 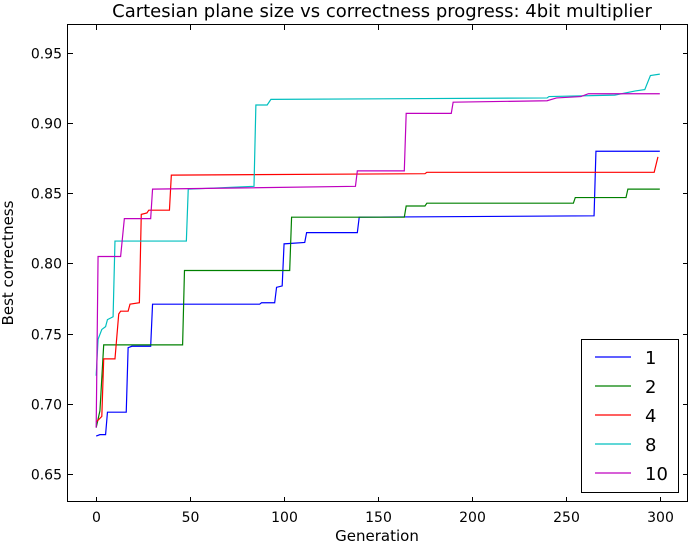 I want to click on y-tick-label: 0.85, so click(x=46, y=195).